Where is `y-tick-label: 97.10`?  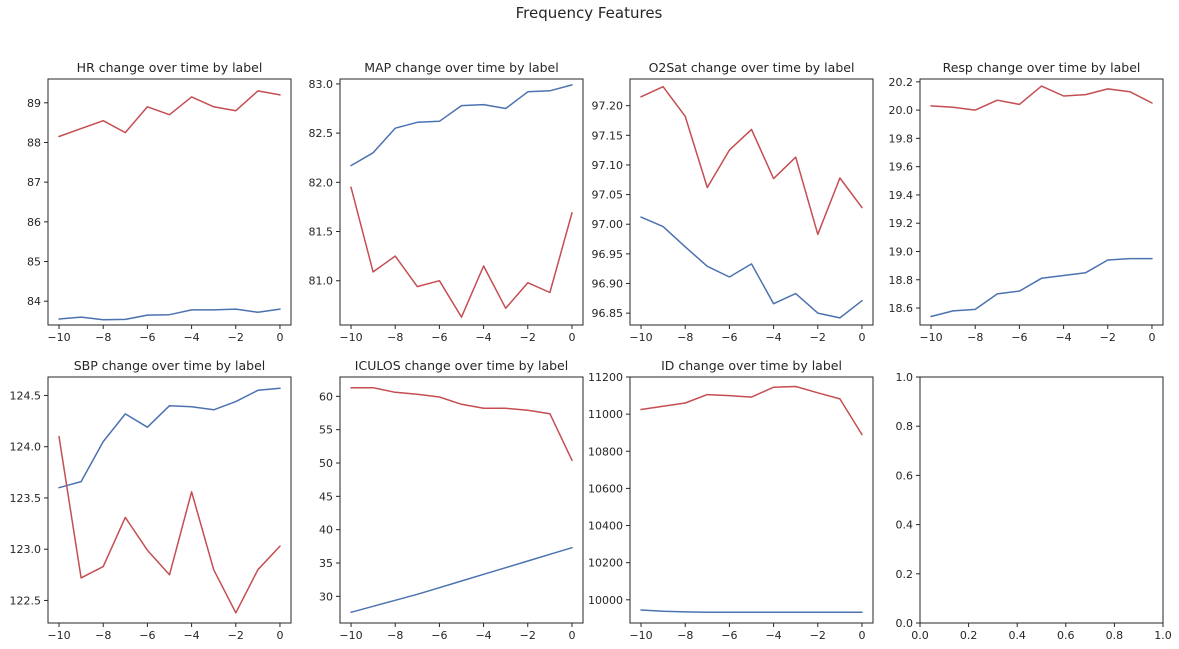 y-tick-label: 97.10 is located at coordinates (608, 165).